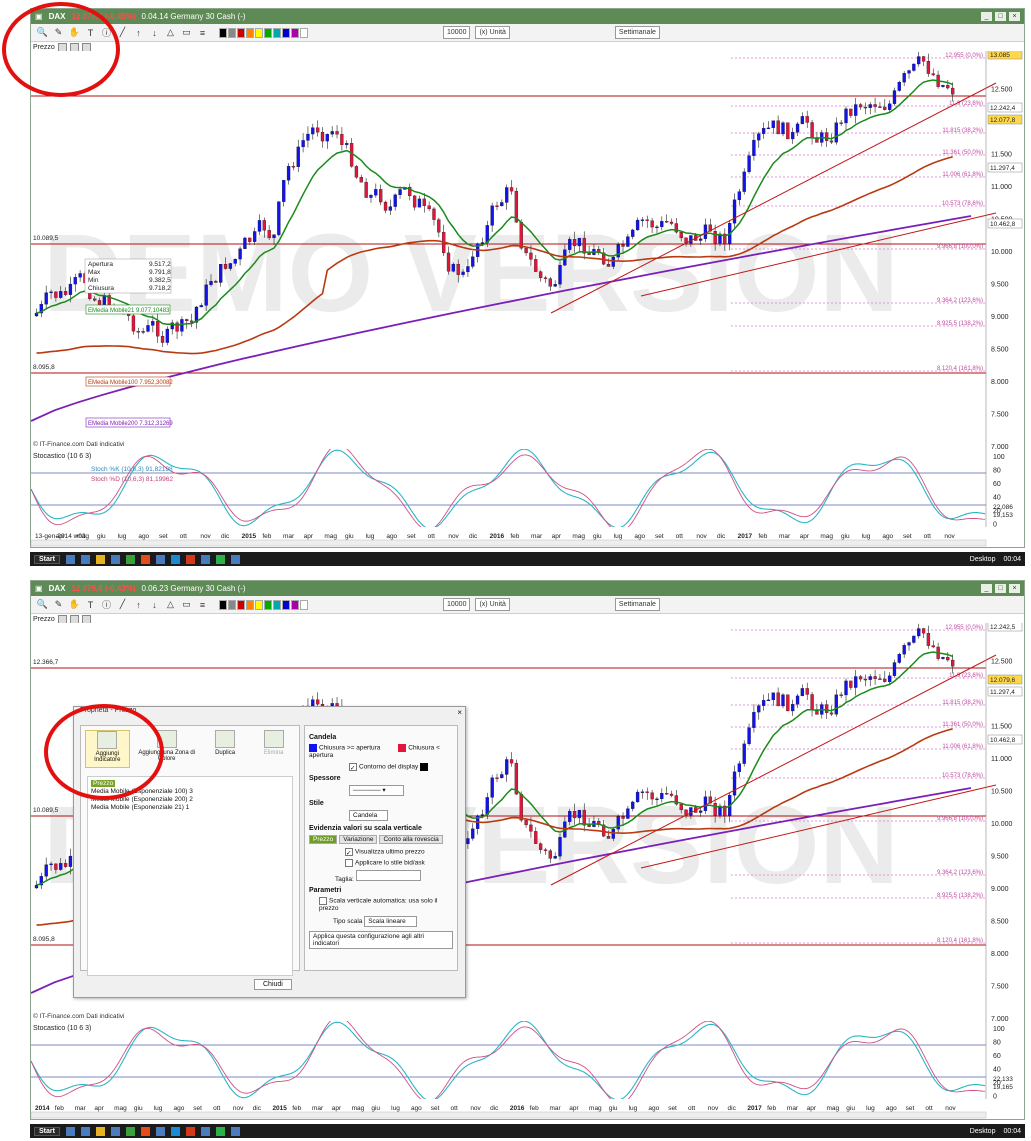  Describe the element at coordinates (388, 875) in the screenshot. I see `size-slider` at that location.